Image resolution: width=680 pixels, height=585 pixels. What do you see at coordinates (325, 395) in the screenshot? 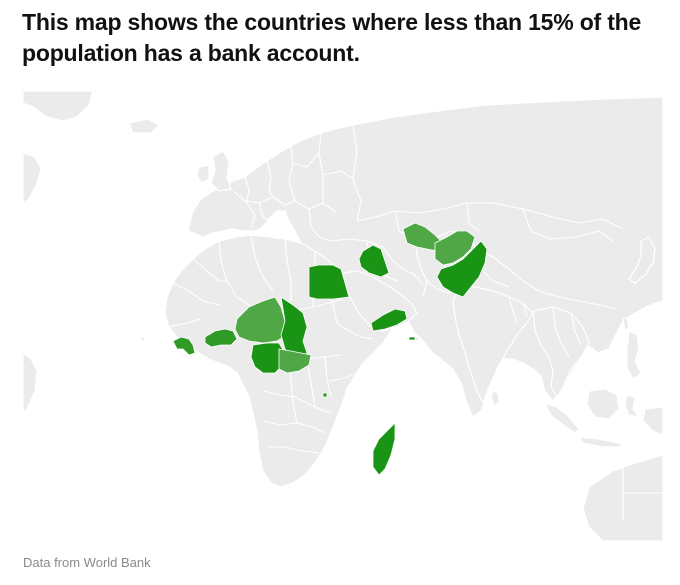
I see `country-burundi` at bounding box center [325, 395].